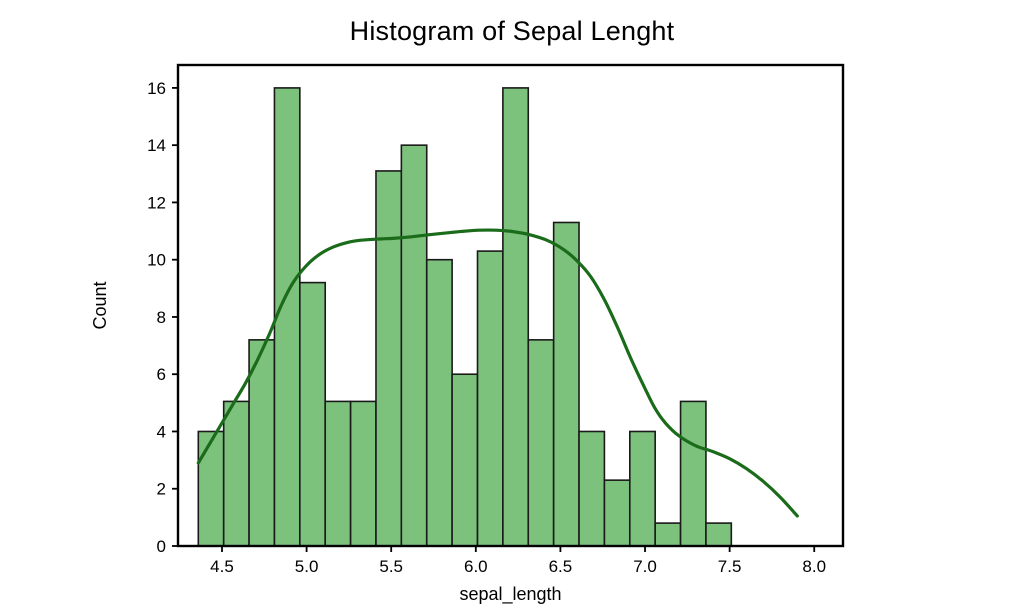  What do you see at coordinates (730, 566) in the screenshot?
I see `x-tick-label: 7.5` at bounding box center [730, 566].